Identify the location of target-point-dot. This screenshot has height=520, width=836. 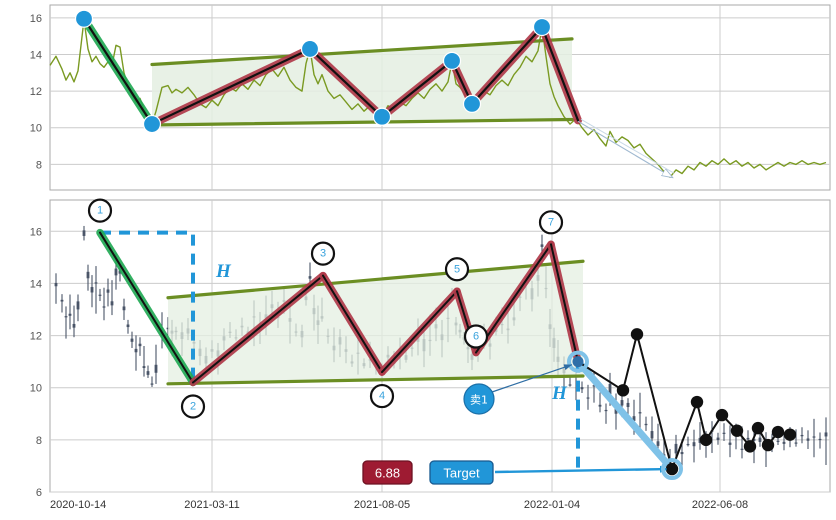
(672, 469).